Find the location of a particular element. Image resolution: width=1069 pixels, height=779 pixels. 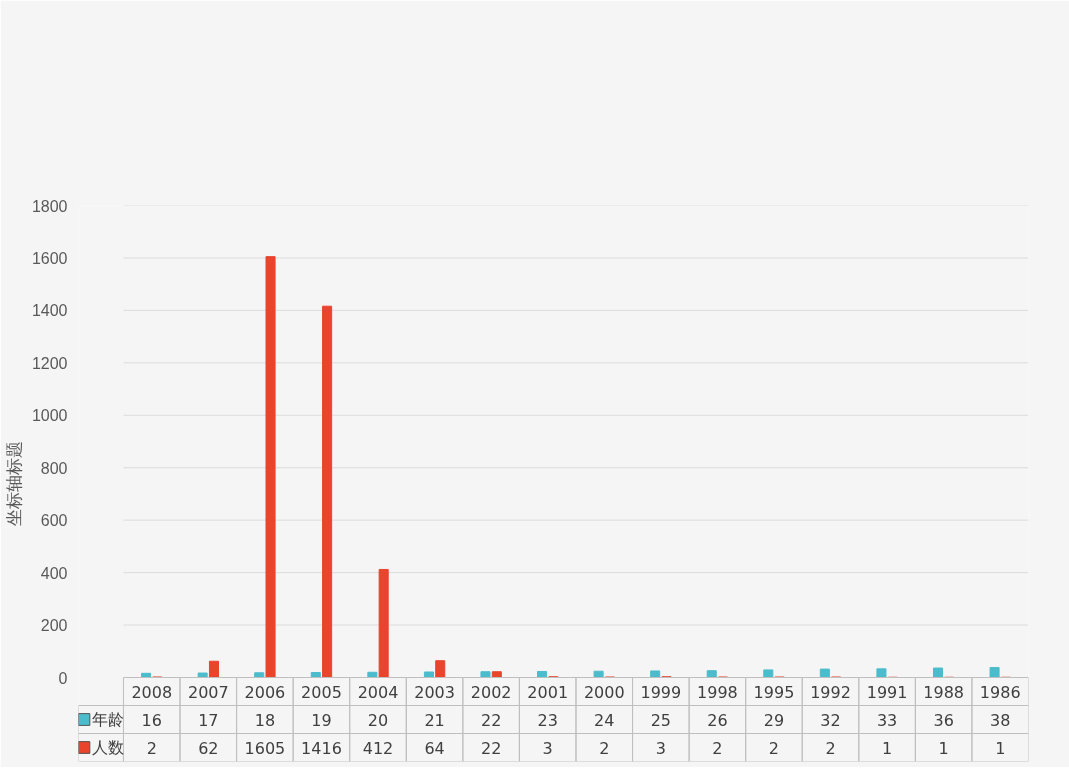

data-label: 38 is located at coordinates (1000, 720).